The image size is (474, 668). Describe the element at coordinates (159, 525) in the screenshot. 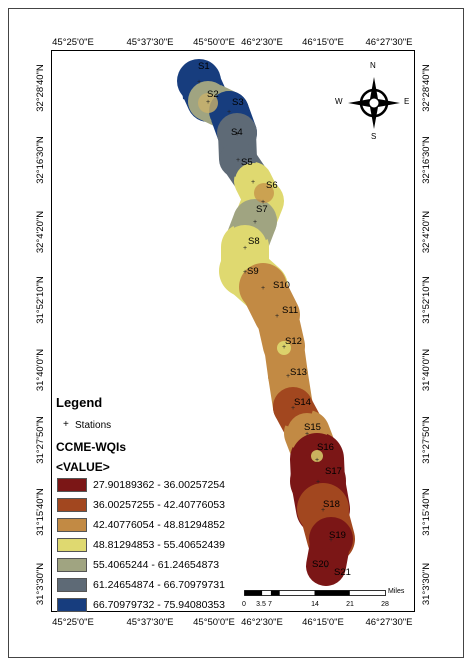

I see `legend-class-label: 42.40776054 - 48.81294852` at that location.